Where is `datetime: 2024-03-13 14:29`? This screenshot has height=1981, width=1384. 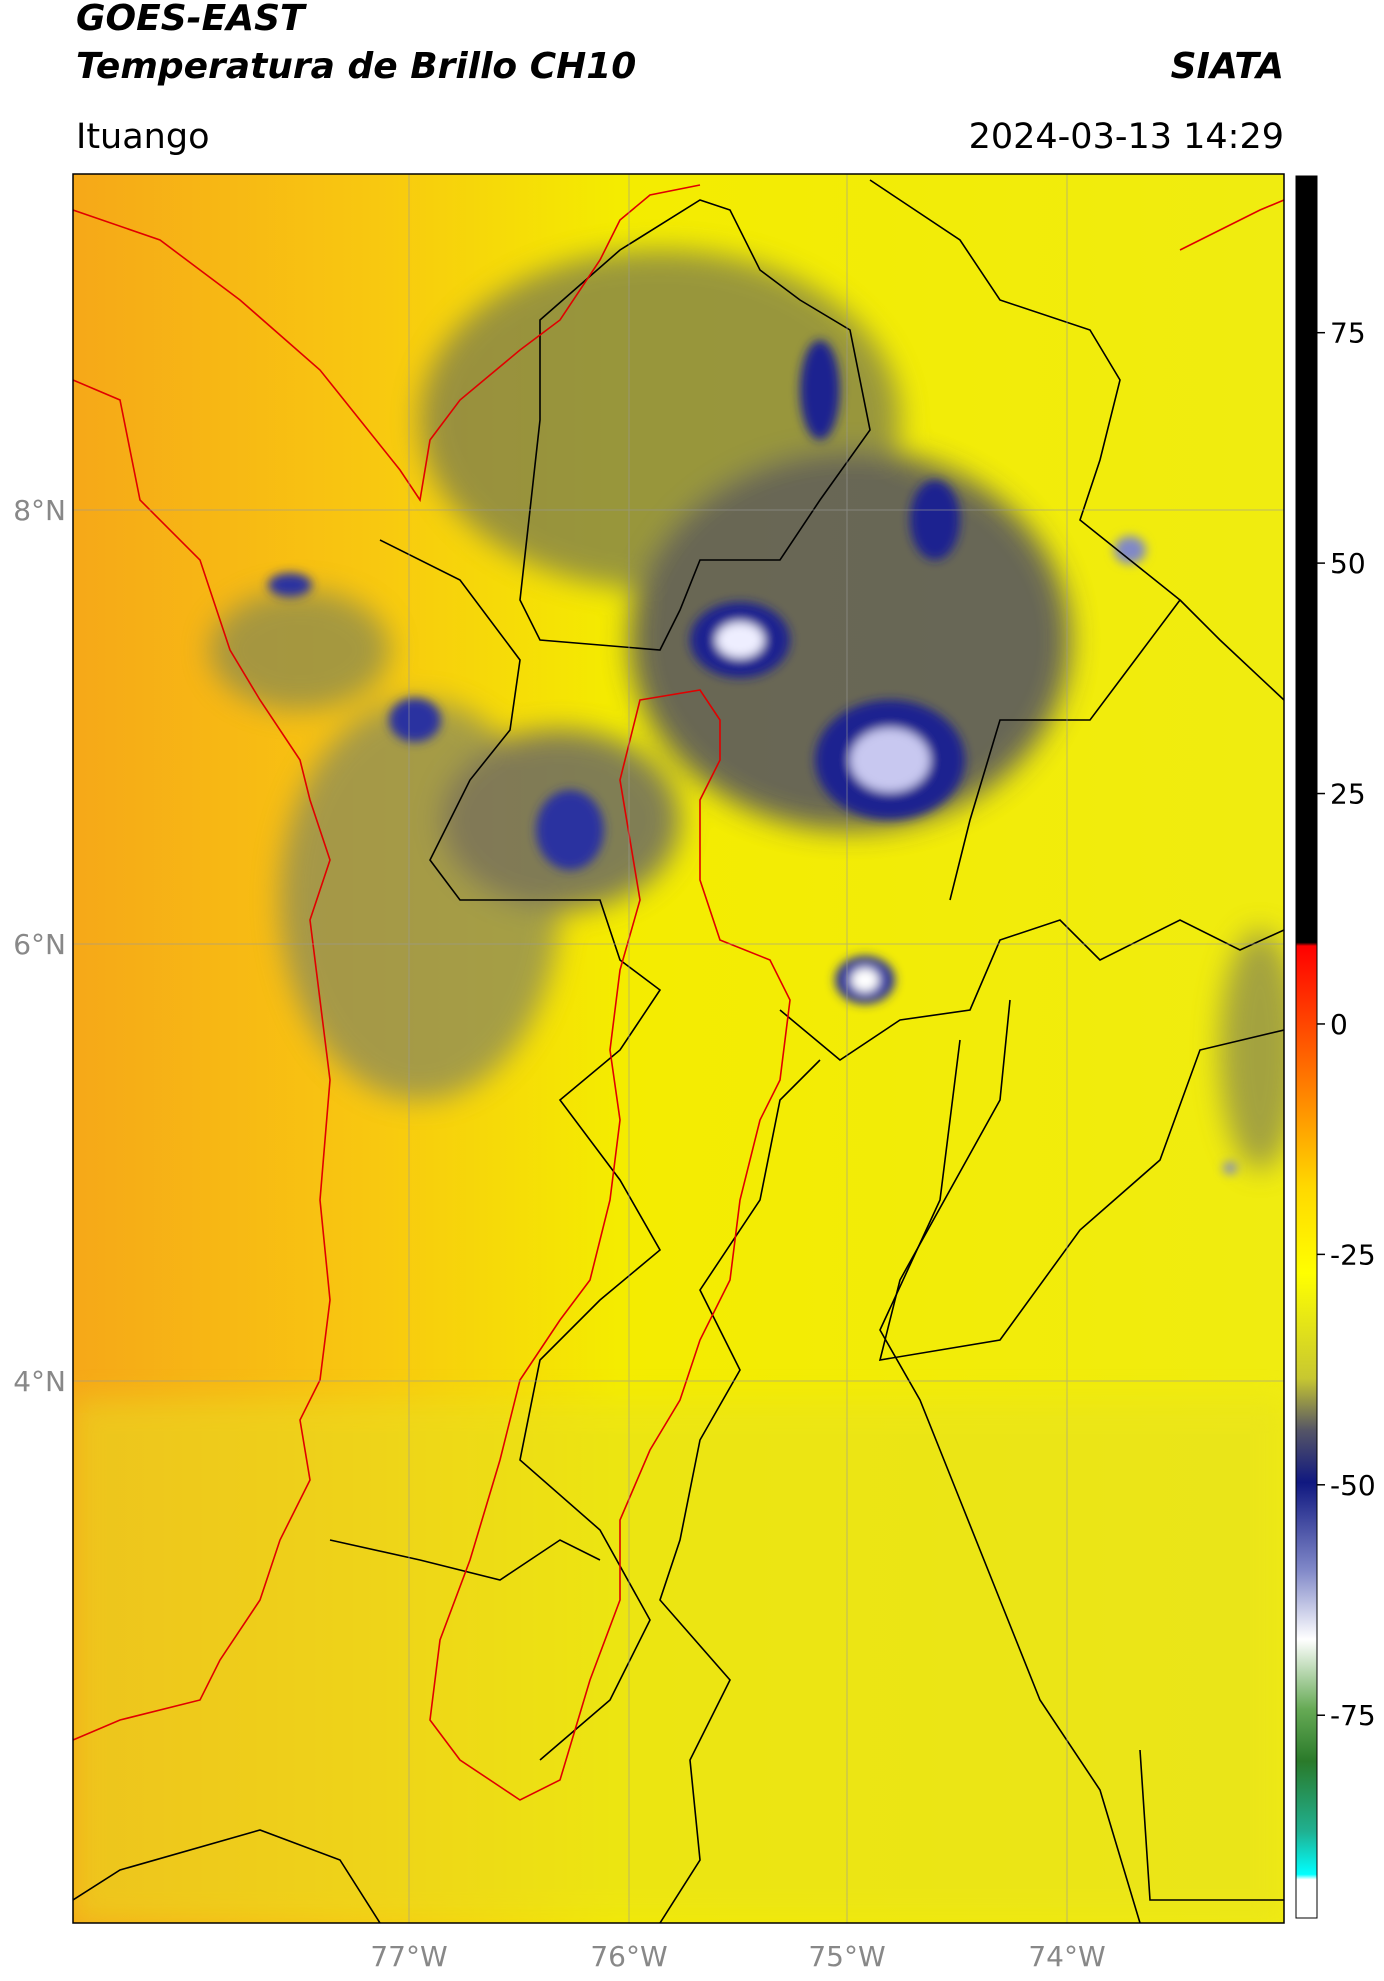 datetime: 2024-03-13 14:29 is located at coordinates (1126, 137).